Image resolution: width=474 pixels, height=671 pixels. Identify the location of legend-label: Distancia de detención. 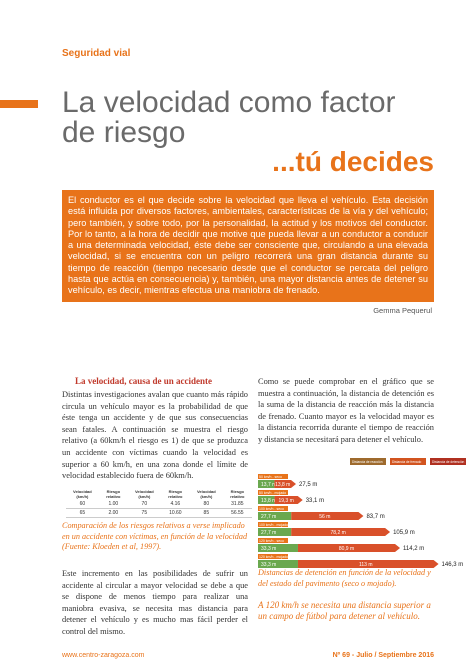
(448, 462).